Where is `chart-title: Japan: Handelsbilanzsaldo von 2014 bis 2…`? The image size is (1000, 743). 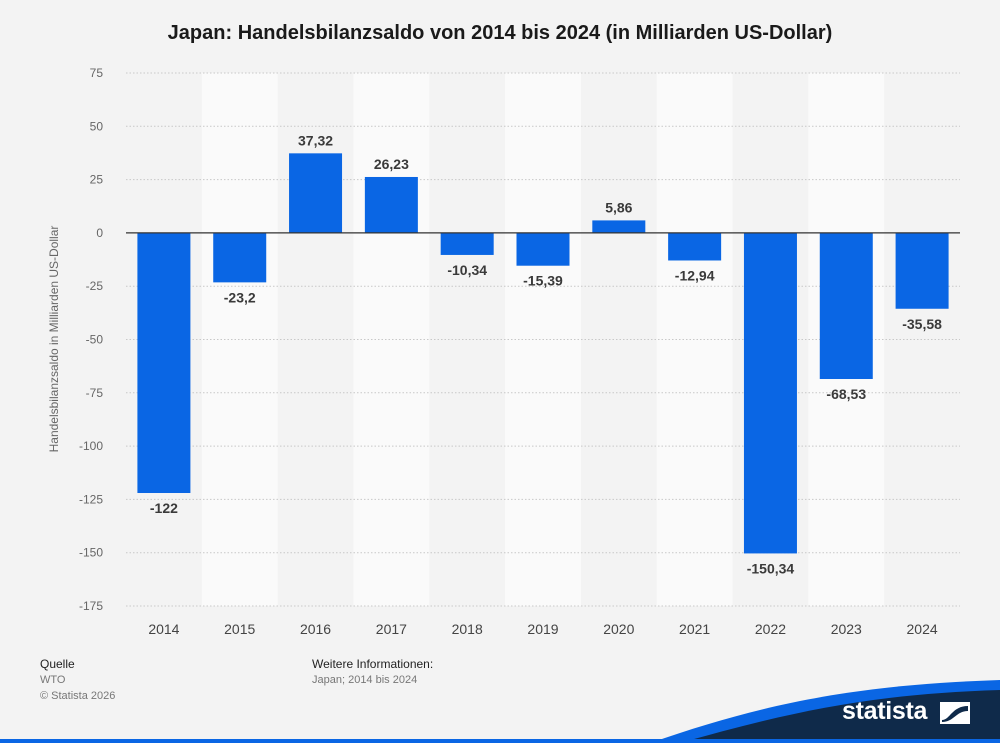
chart-title: Japan: Handelsbilanzsaldo von 2014 bis 2… is located at coordinates (500, 33).